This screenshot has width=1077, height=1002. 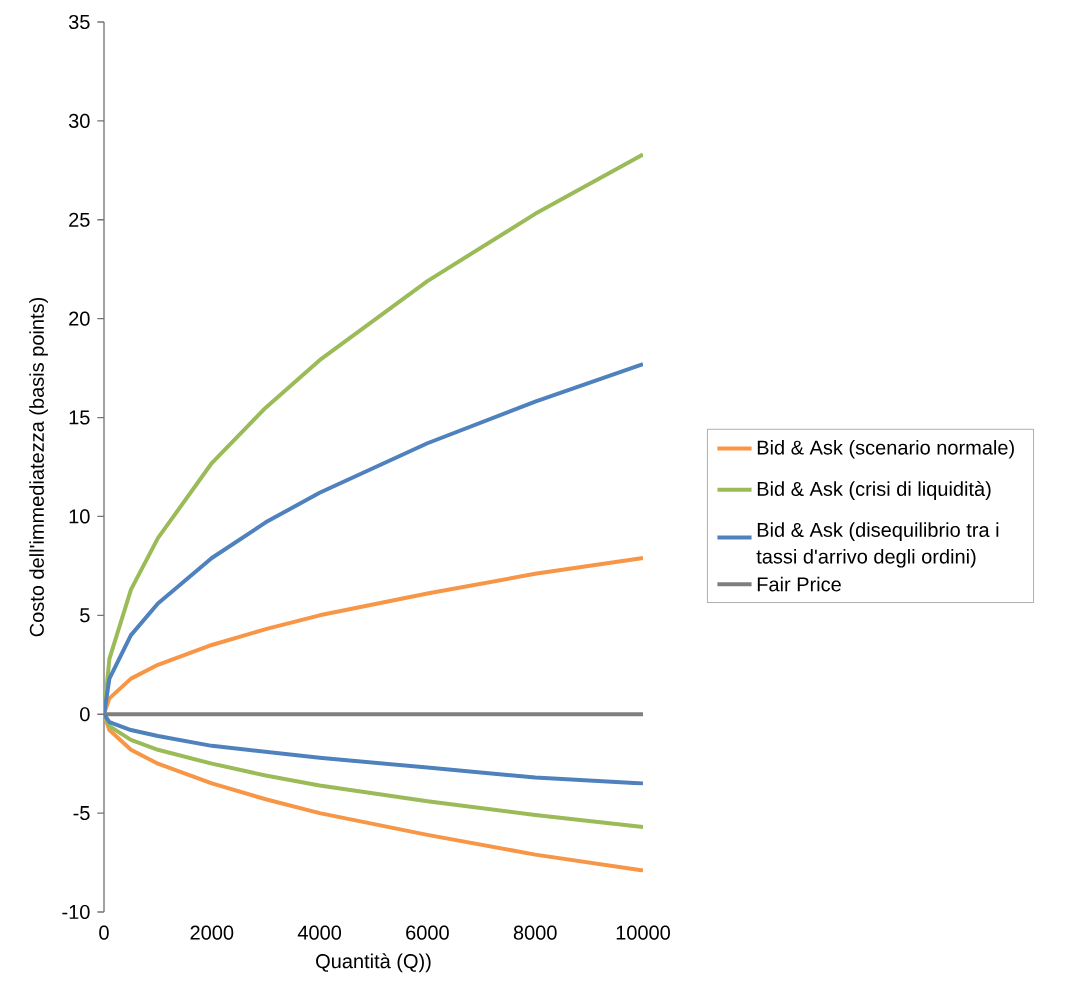 What do you see at coordinates (535, 932) in the screenshot?
I see `x-tick-label: 8000` at bounding box center [535, 932].